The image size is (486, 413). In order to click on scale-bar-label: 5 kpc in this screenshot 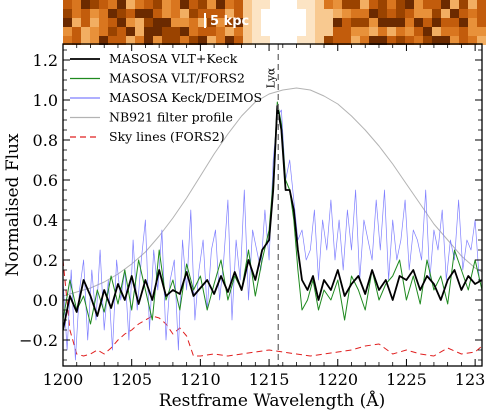, I will do `click(229, 21)`.